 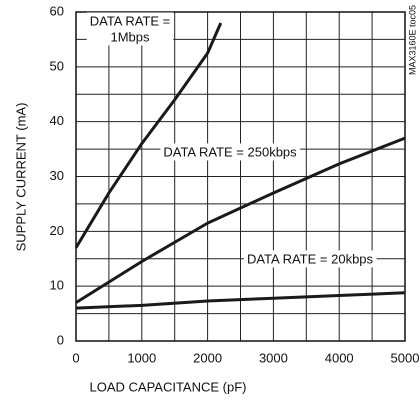 I want to click on y-tick-label: 50, so click(x=57, y=65).